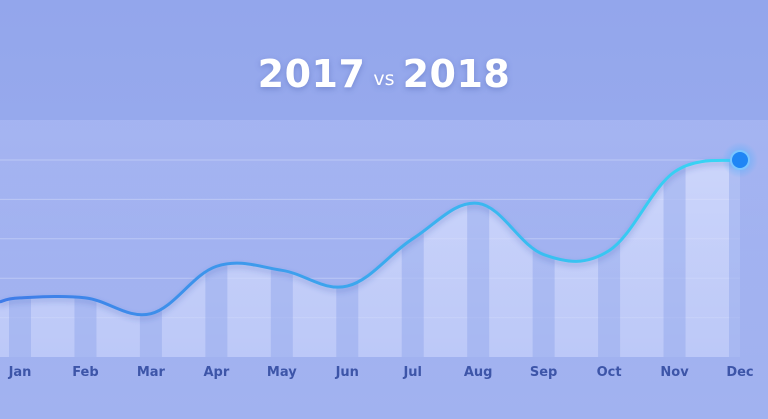 The width and height of the screenshot is (768, 419). Describe the element at coordinates (384, 79) in the screenshot. I see `title-vs: vs` at that location.